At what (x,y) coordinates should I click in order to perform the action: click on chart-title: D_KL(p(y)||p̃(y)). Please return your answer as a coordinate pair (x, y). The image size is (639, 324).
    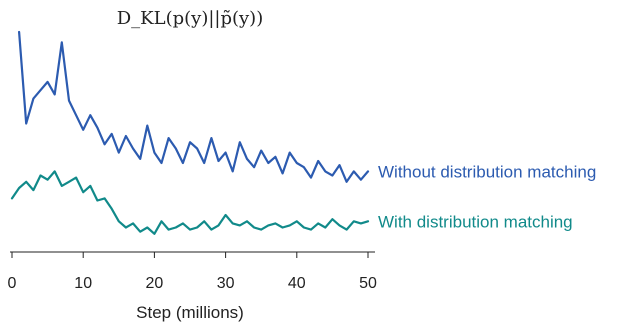
    Looking at the image, I should click on (190, 18).